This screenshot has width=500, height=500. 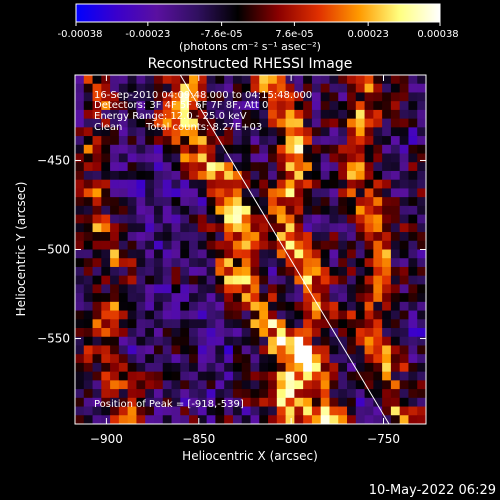 What do you see at coordinates (203, 95) in the screenshot?
I see `annotation-time-range: 16-Sep-2010 04:09:48.000 to 04:15:48.000` at bounding box center [203, 95].